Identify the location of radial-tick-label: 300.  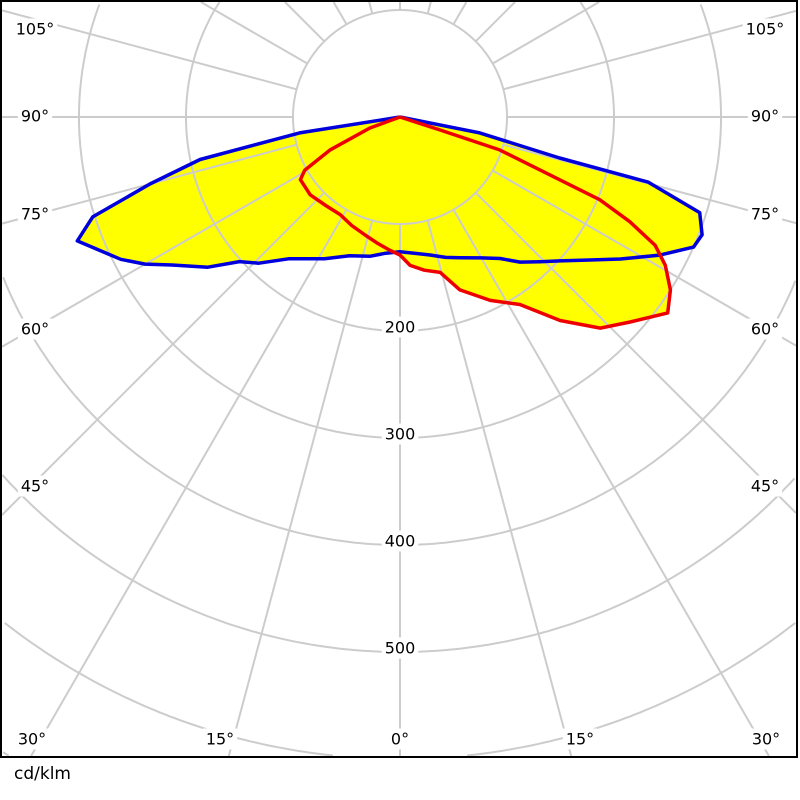
(400, 434).